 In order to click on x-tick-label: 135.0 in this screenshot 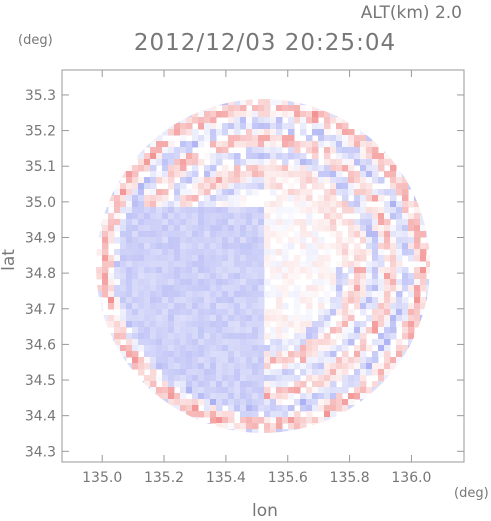, I will do `click(102, 478)`.